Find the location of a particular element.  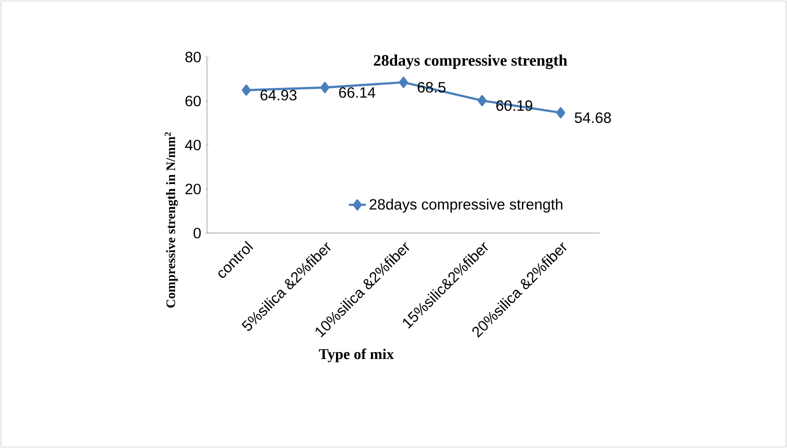

legend-label: 28days compressive strength is located at coordinates (466, 205).